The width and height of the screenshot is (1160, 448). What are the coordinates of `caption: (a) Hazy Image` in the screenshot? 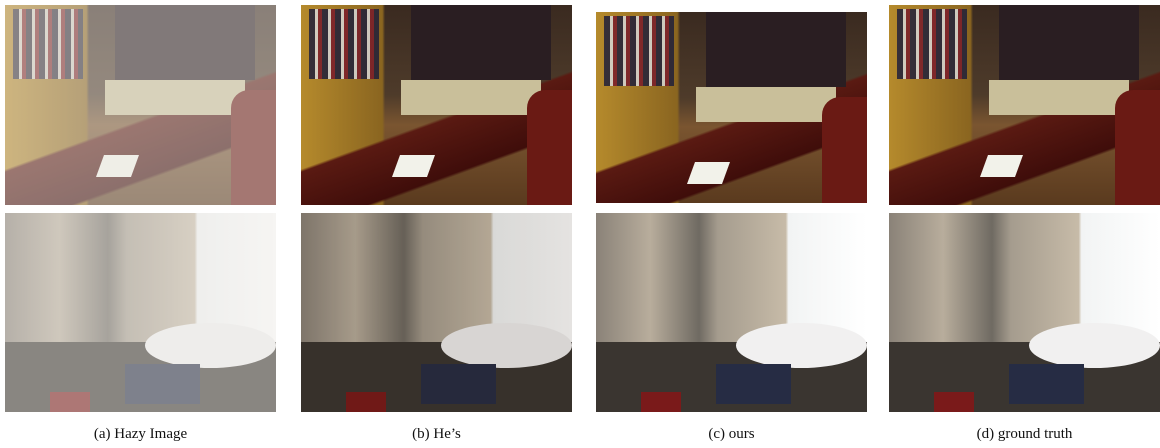 It's located at (140, 434).